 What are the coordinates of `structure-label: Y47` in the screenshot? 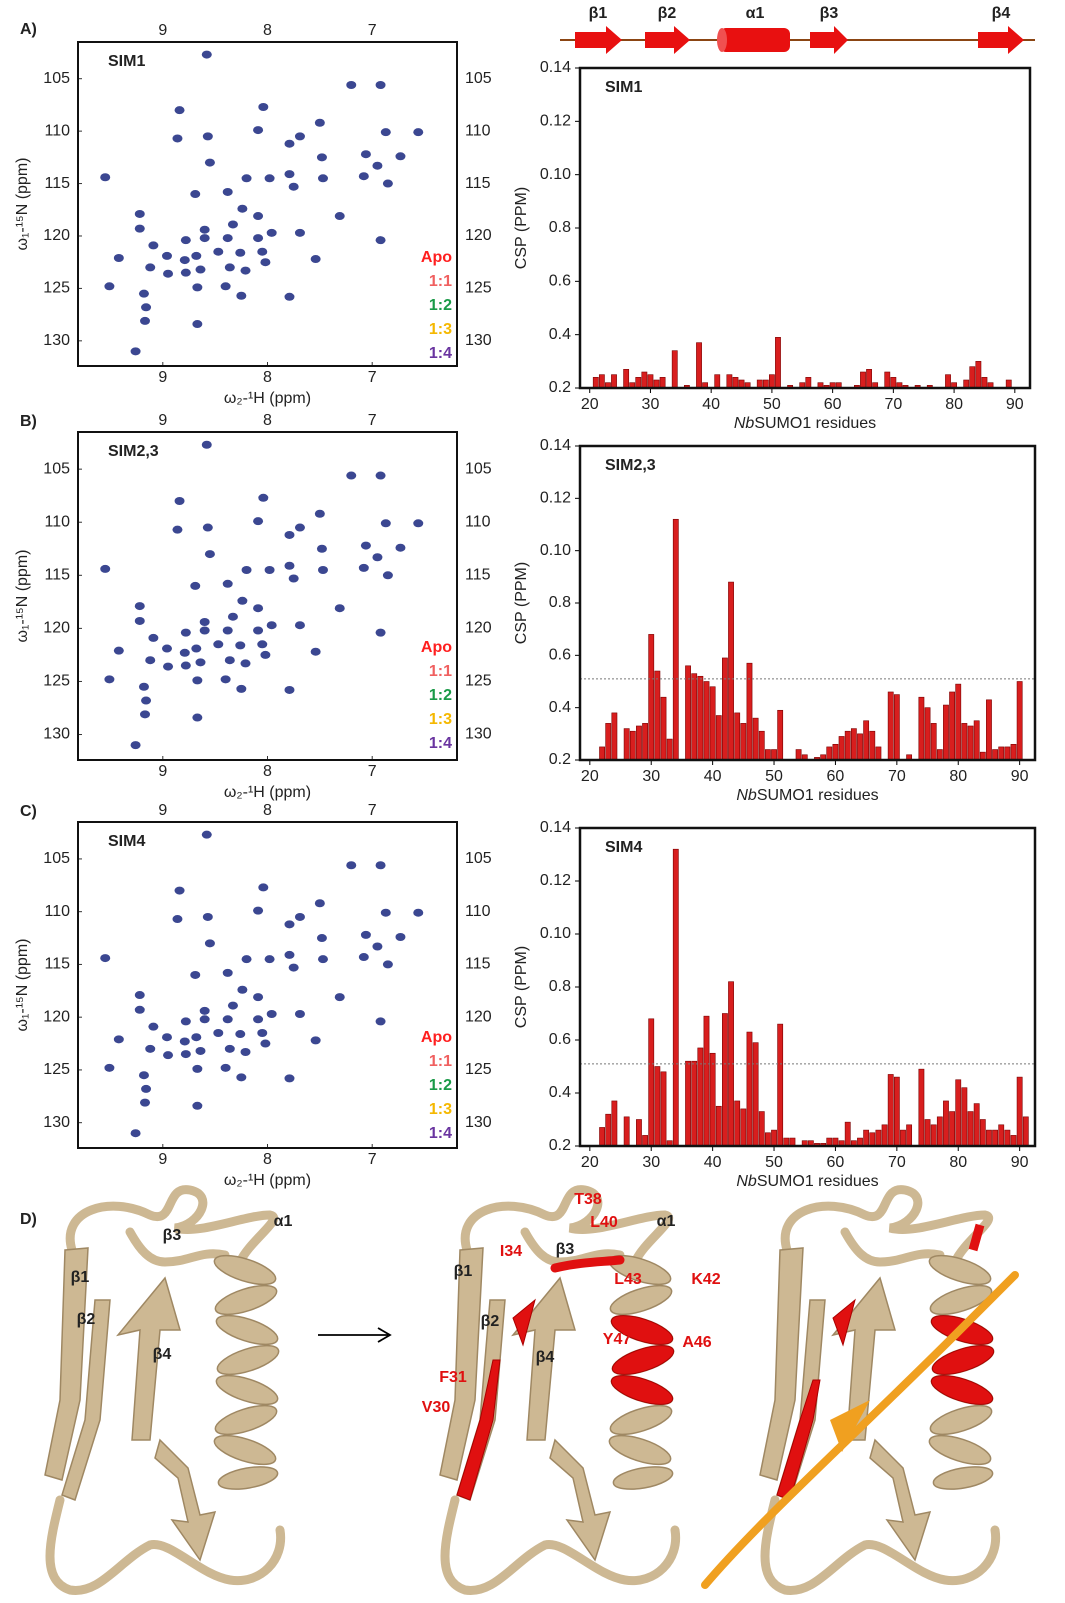 It's located at (617, 1339).